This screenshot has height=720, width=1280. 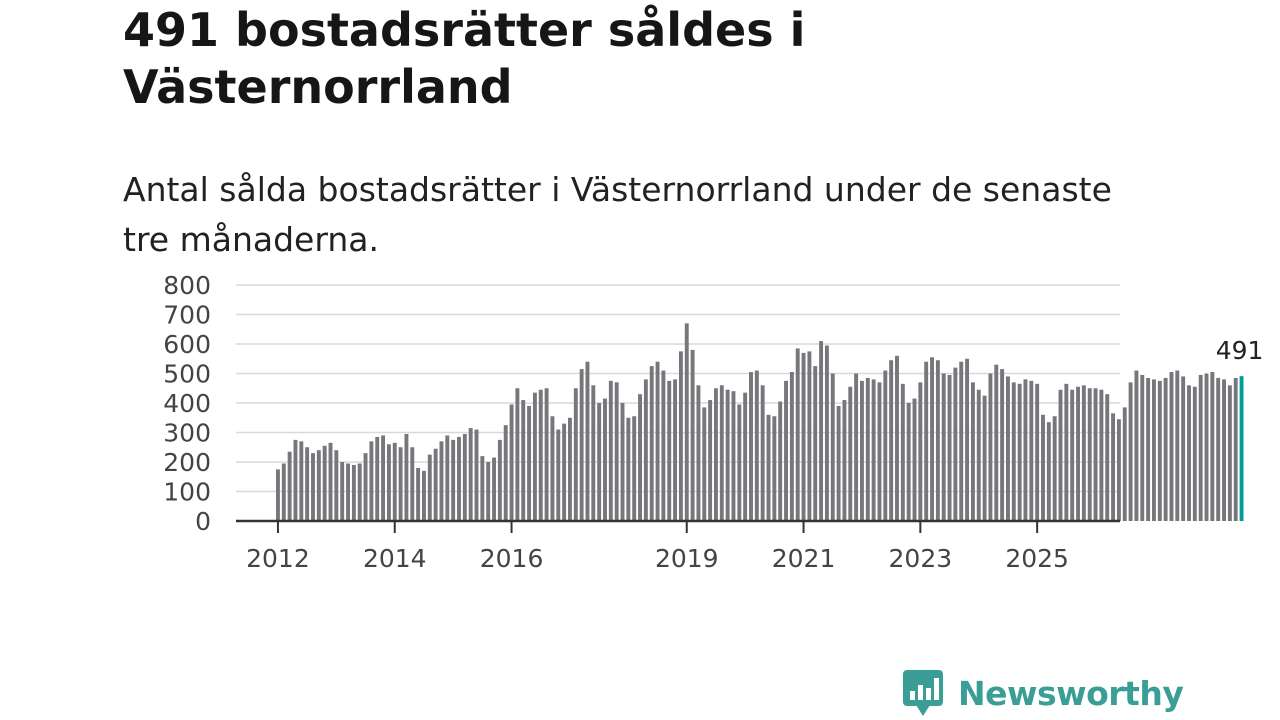 I want to click on y-tick-label: 200, so click(x=187, y=462).